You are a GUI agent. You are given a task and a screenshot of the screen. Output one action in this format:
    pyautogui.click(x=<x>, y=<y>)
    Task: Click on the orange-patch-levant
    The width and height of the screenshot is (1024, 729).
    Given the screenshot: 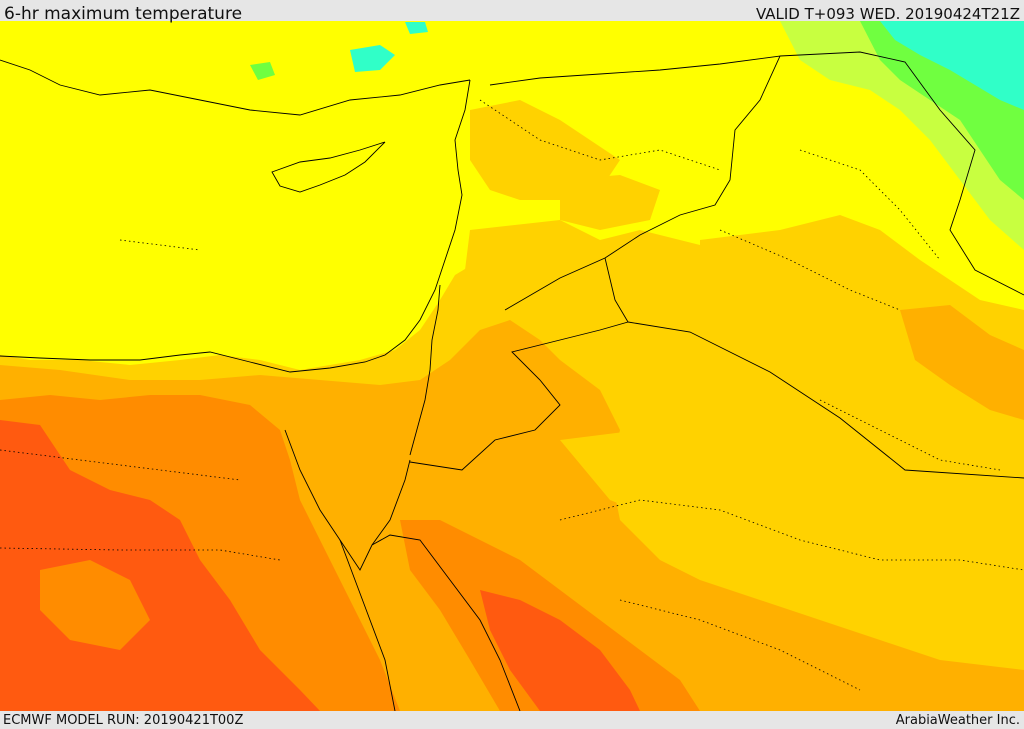 What is the action you would take?
    pyautogui.click(x=545, y=150)
    